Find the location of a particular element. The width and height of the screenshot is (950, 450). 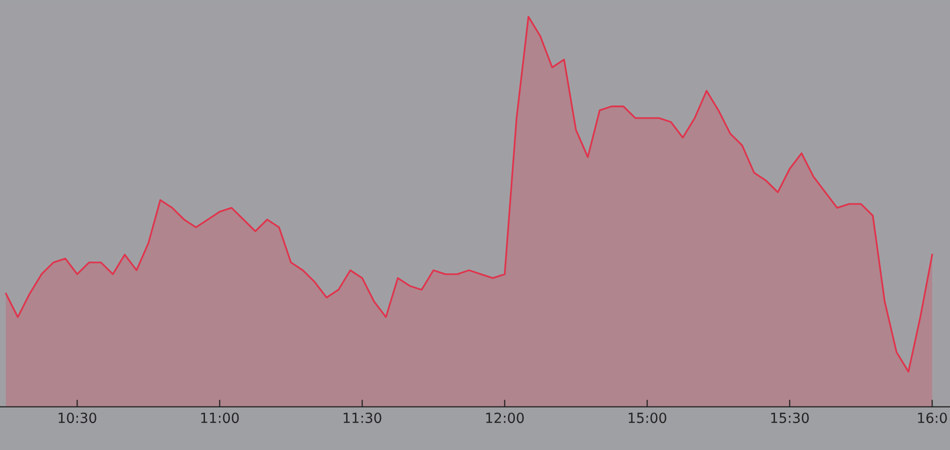

x-tick-label: 15:00 is located at coordinates (647, 418).